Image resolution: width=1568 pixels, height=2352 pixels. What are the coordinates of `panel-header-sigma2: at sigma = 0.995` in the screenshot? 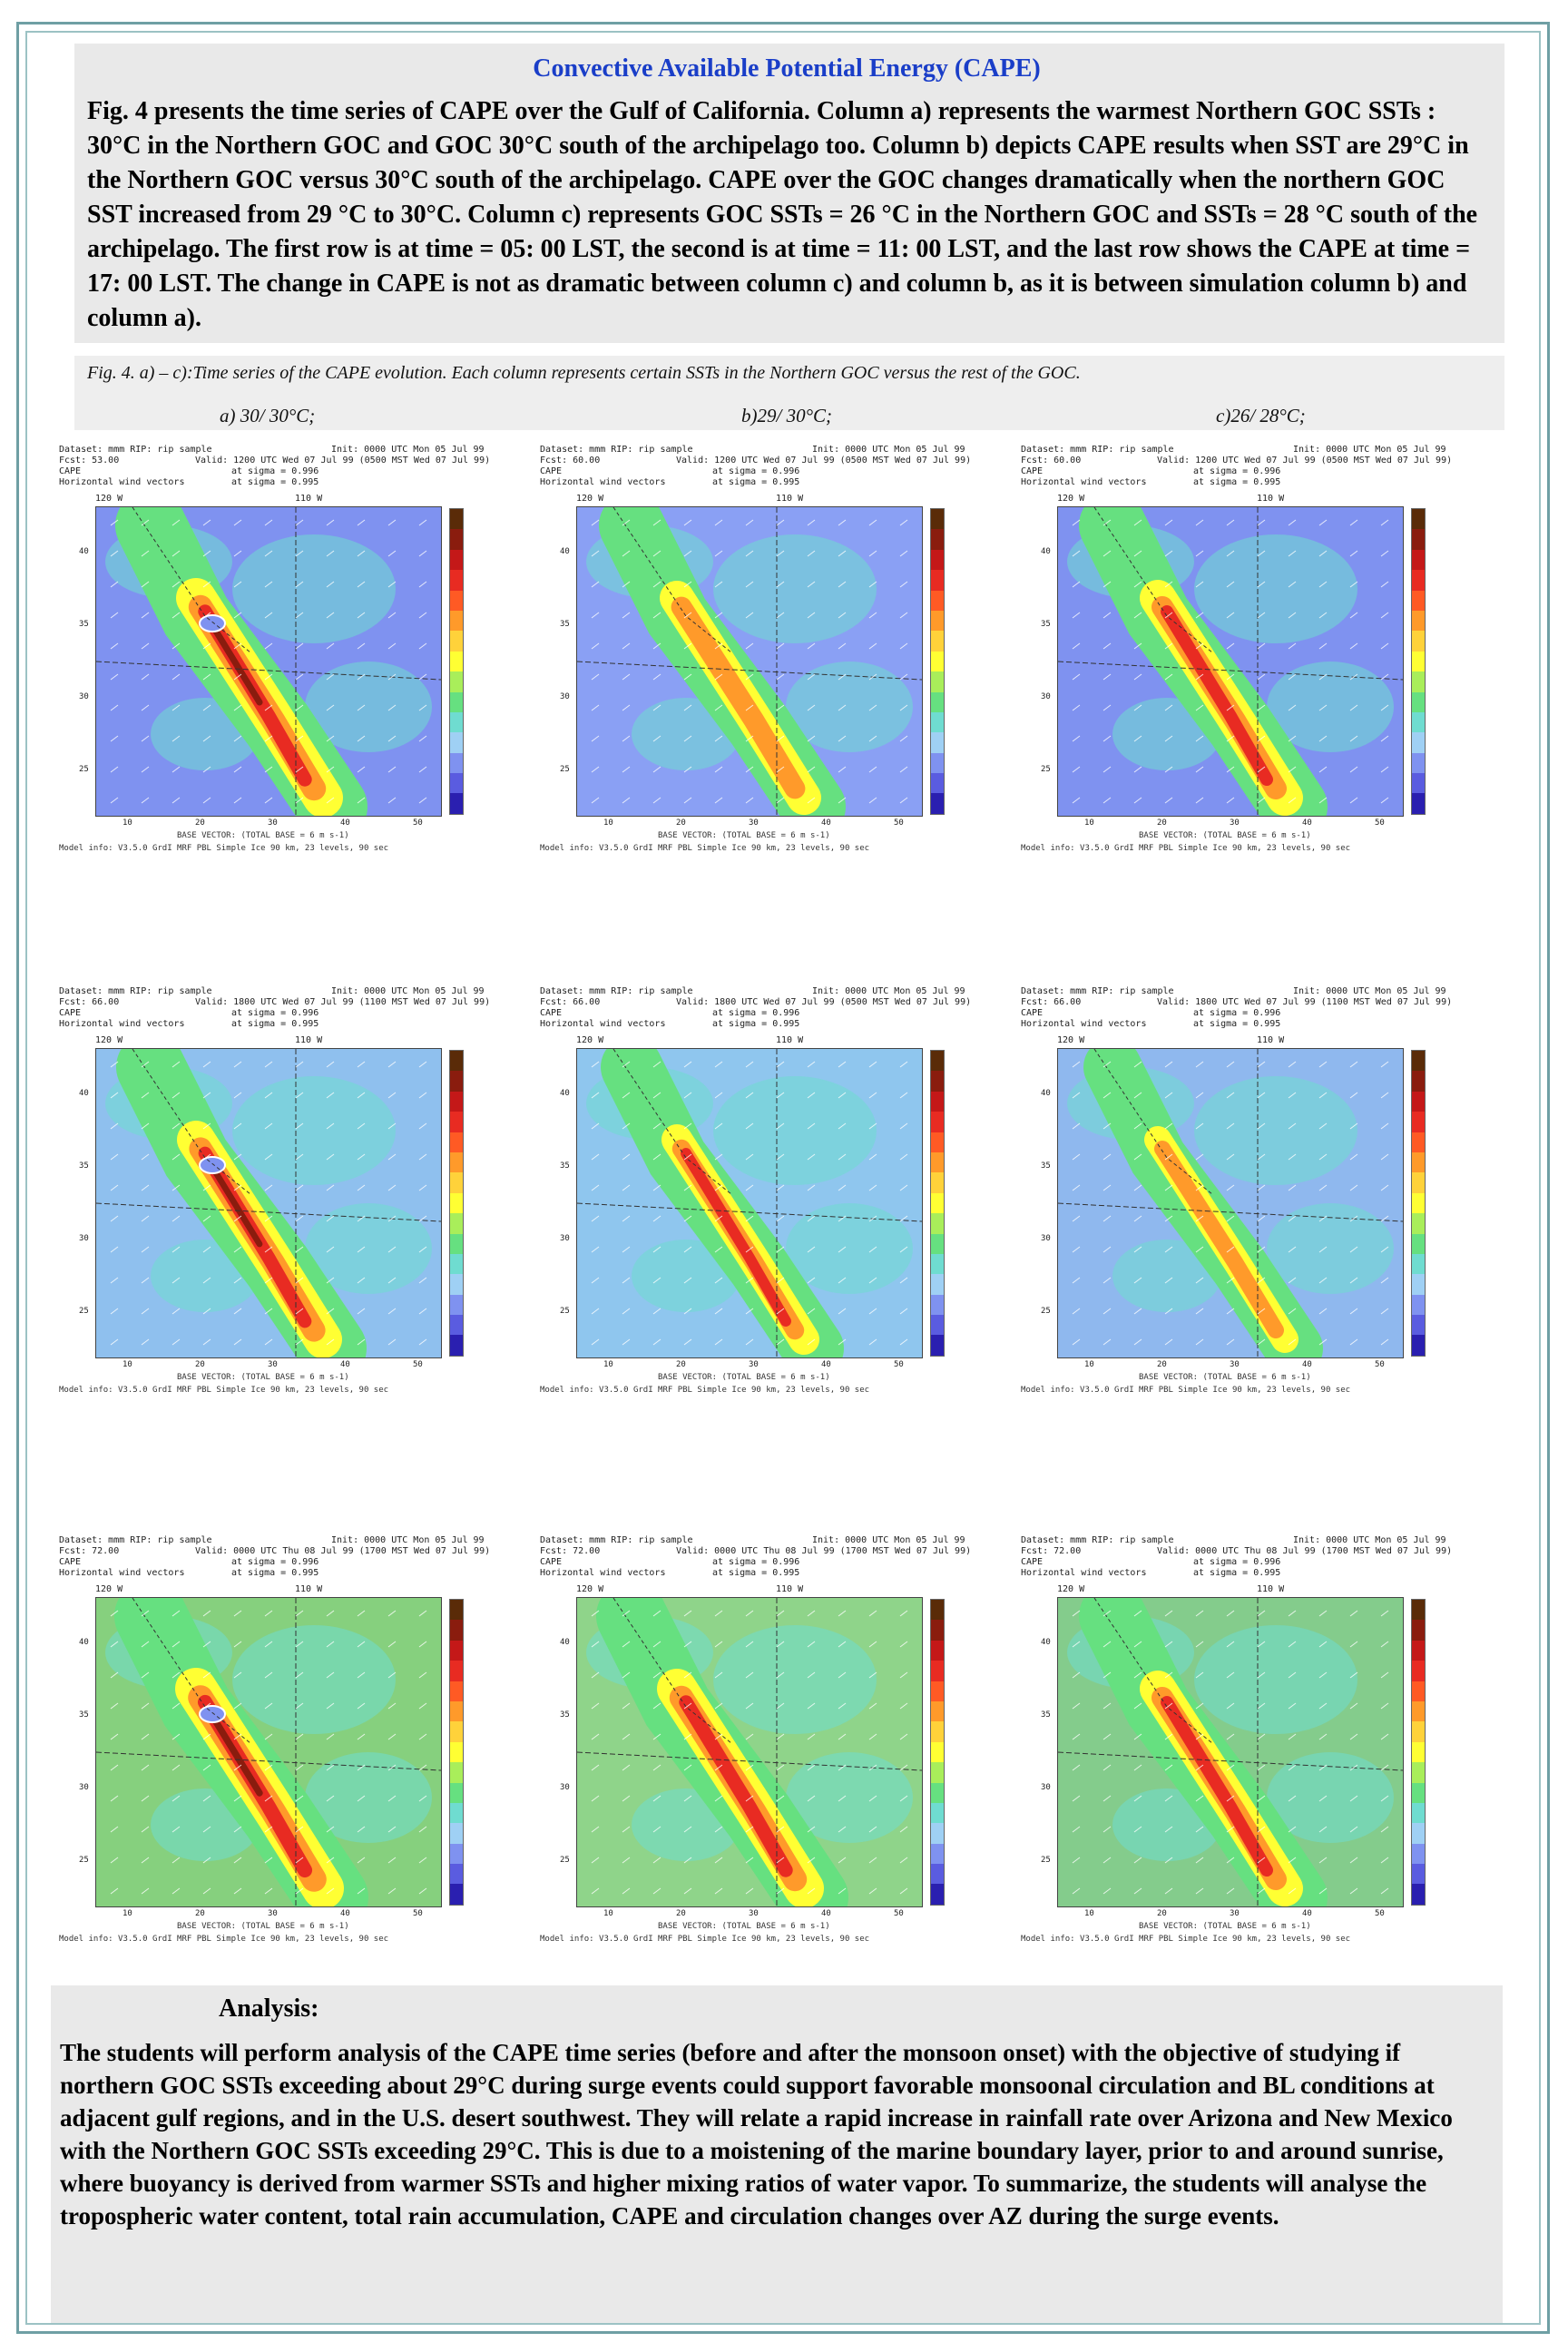 It's located at (756, 1573).